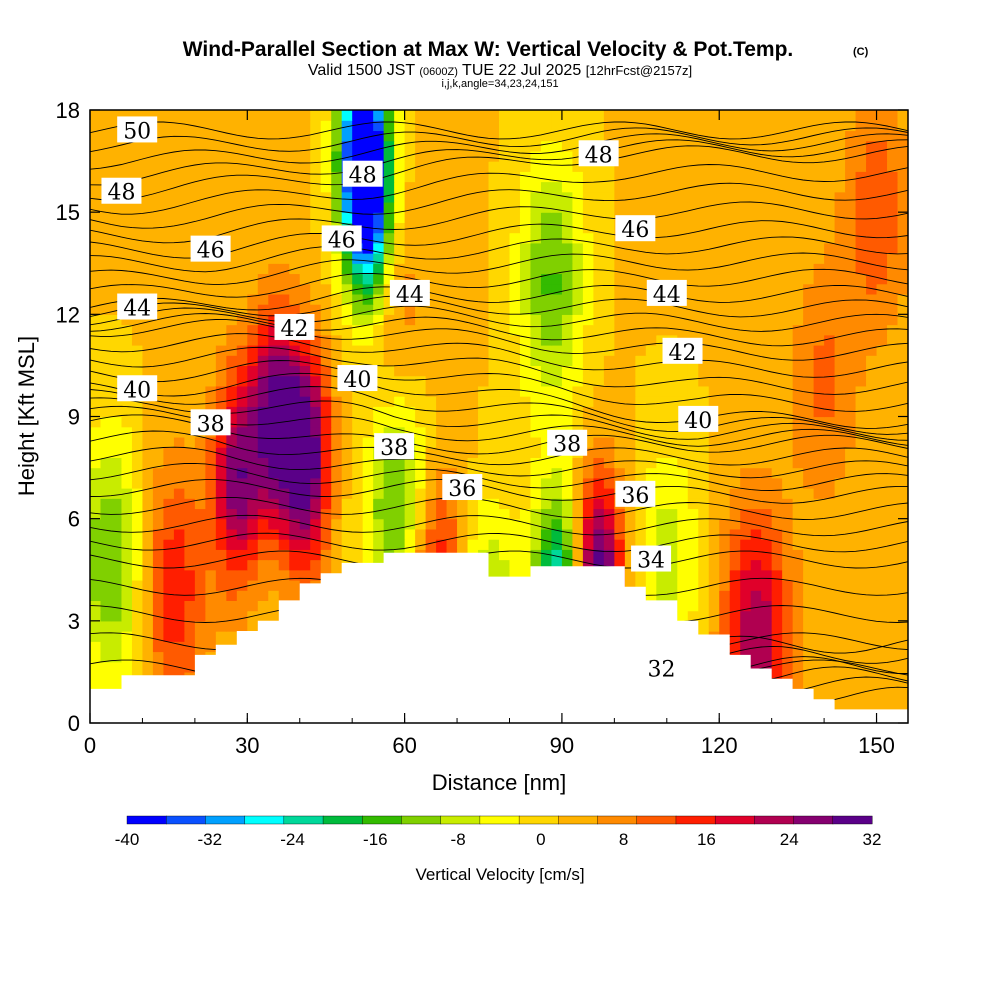 Image resolution: width=1000 pixels, height=1000 pixels. What do you see at coordinates (789, 839) in the screenshot?
I see `colorbar-tick-label: 24` at bounding box center [789, 839].